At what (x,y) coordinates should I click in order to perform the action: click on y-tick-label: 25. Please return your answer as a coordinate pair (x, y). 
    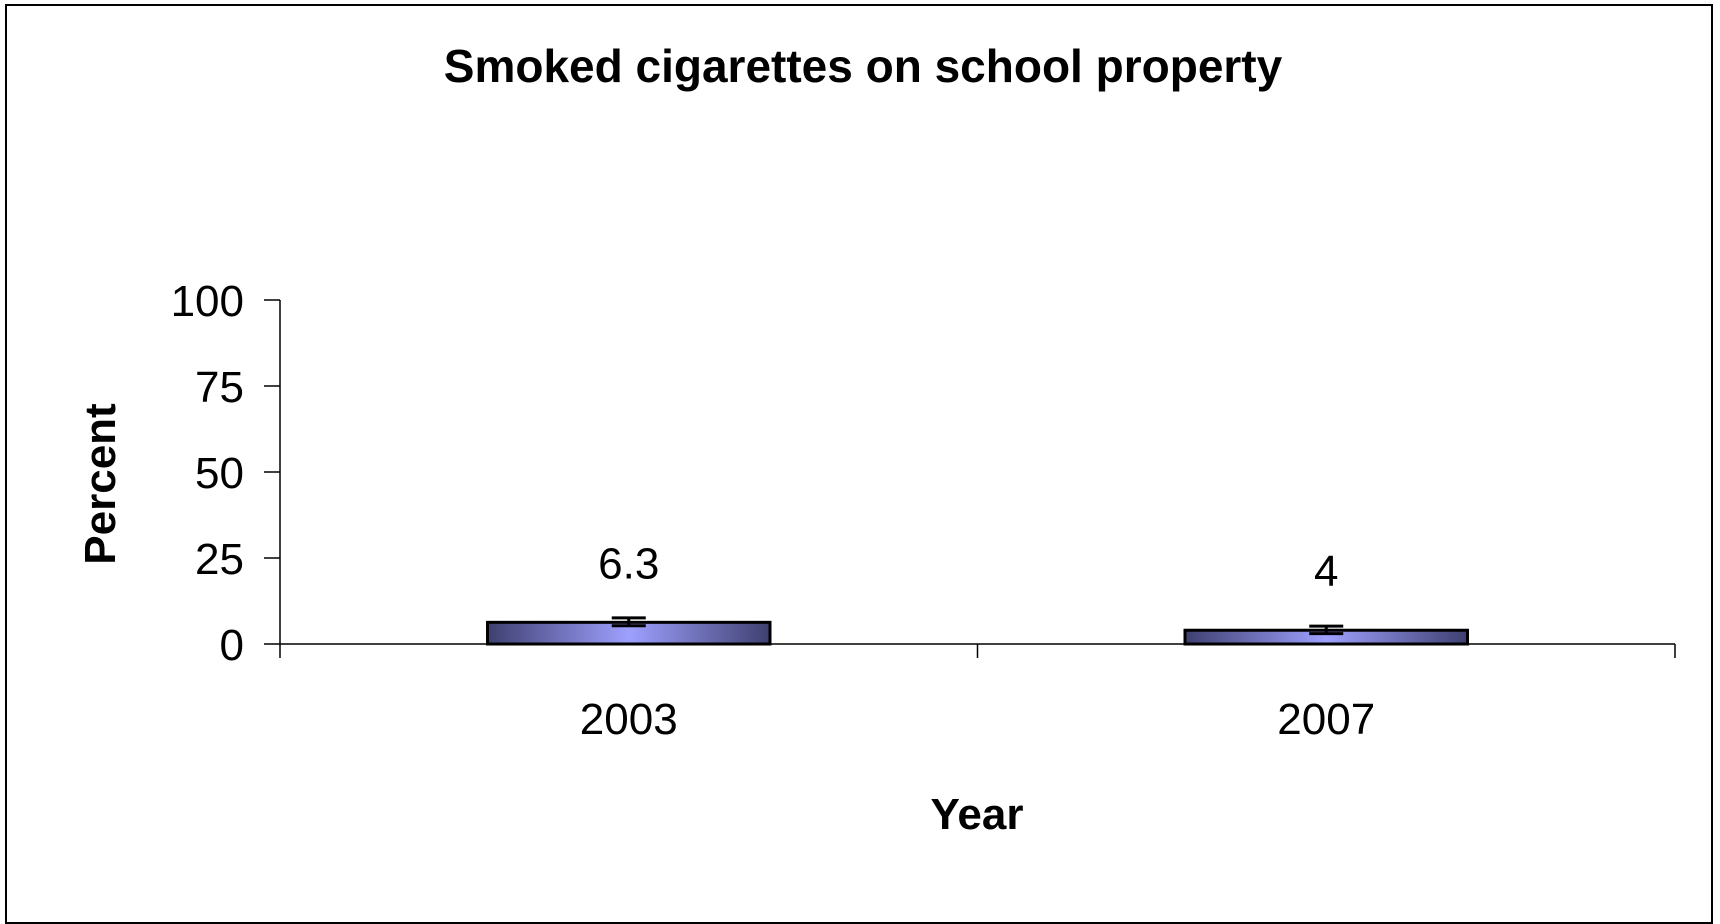
    Looking at the image, I should click on (219, 559).